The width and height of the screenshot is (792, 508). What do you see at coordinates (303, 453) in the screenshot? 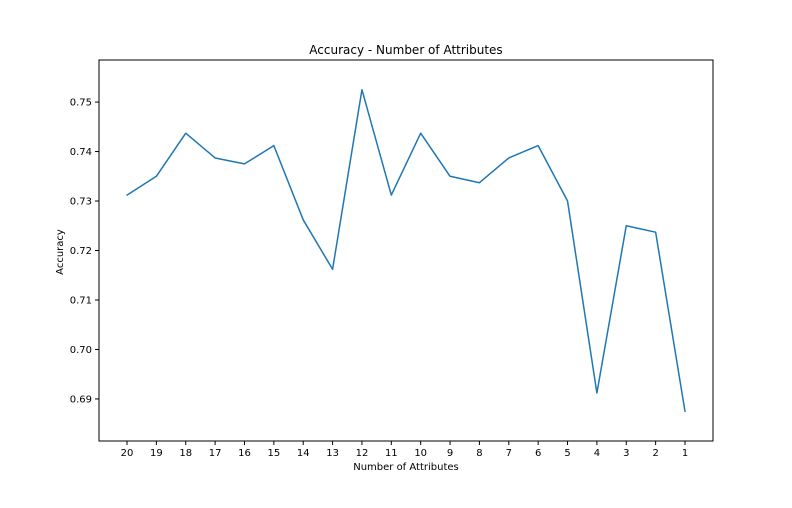
I see `x-tick-label: 14` at bounding box center [303, 453].